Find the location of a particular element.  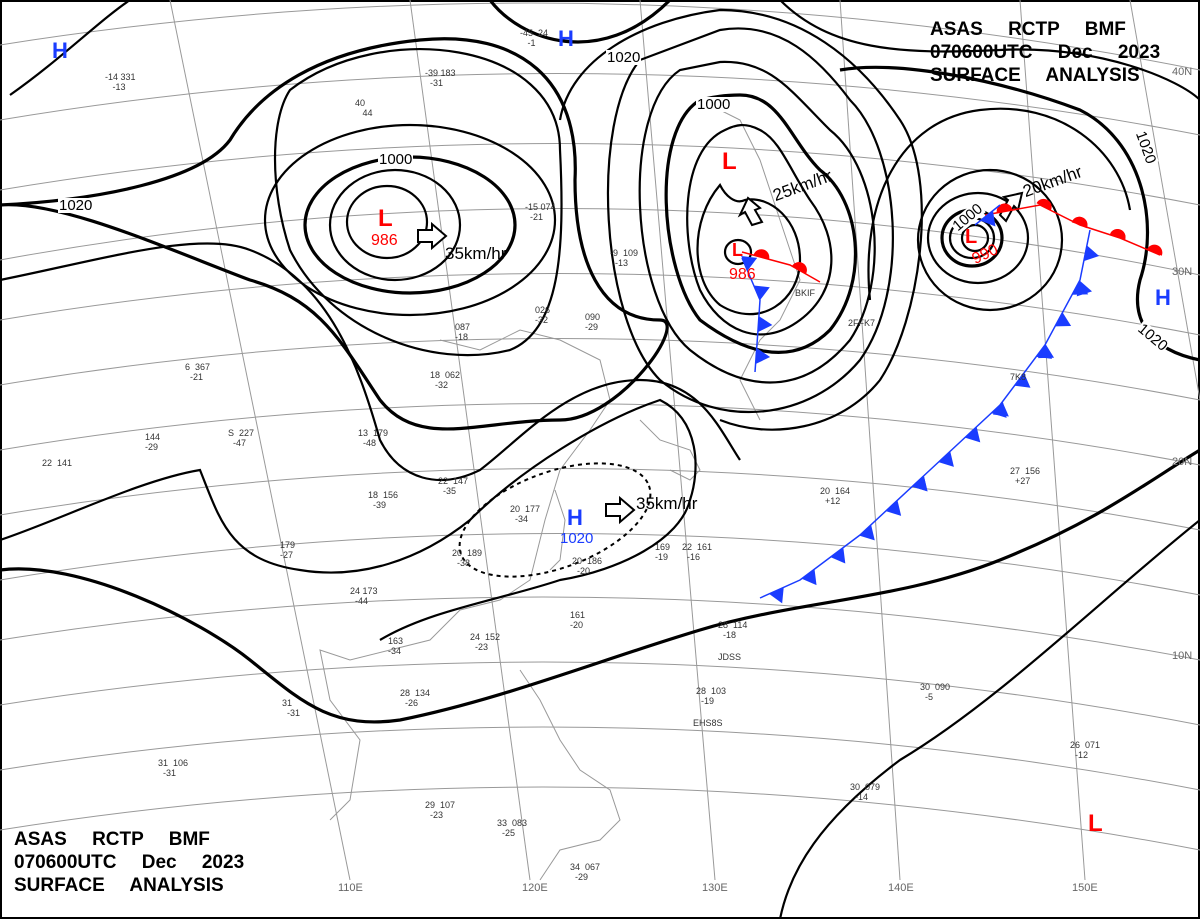

footer-line-1: ASAS RCTP BMF is located at coordinates (112, 839).